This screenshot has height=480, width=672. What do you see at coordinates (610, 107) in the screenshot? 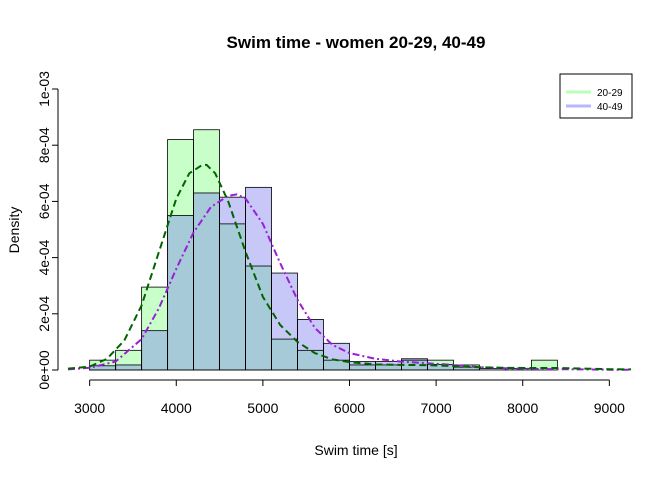
I see `legend-label-40-49: 40-49` at bounding box center [610, 107].